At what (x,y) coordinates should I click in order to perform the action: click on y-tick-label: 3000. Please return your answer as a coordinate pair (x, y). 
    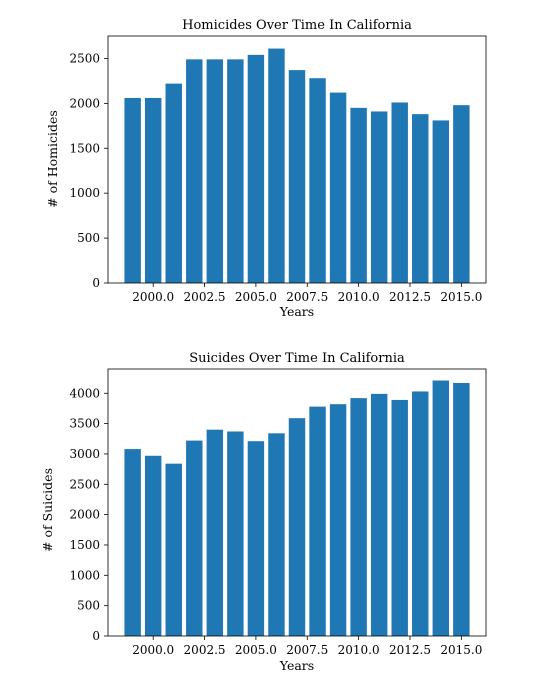
    Looking at the image, I should click on (84, 454).